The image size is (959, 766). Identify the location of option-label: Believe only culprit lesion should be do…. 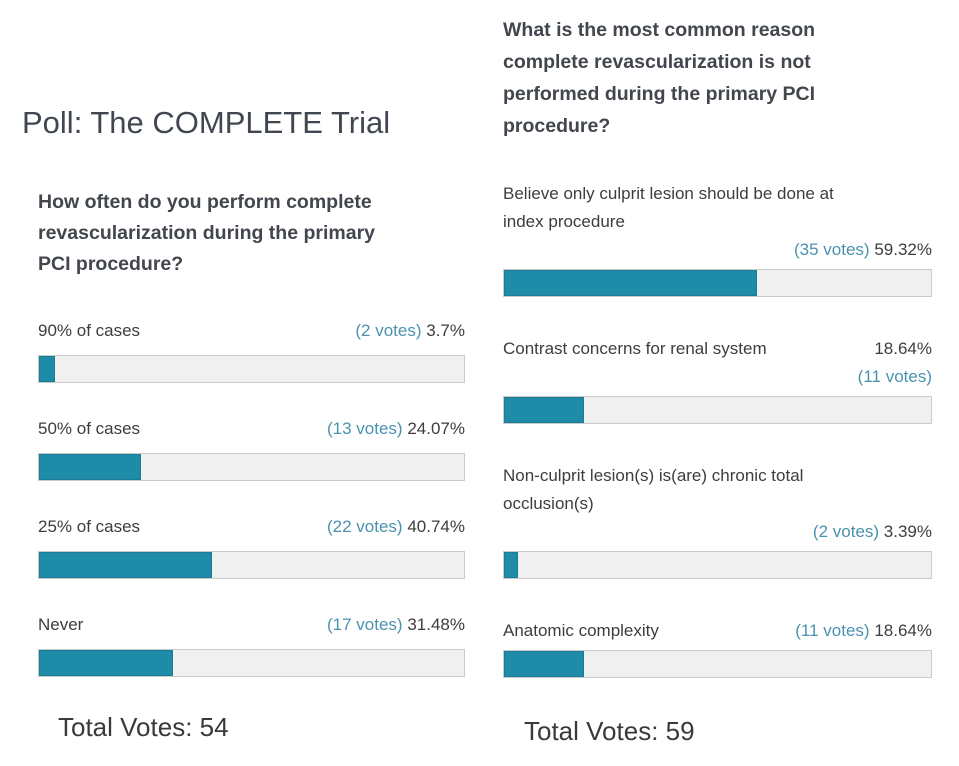
(668, 207).